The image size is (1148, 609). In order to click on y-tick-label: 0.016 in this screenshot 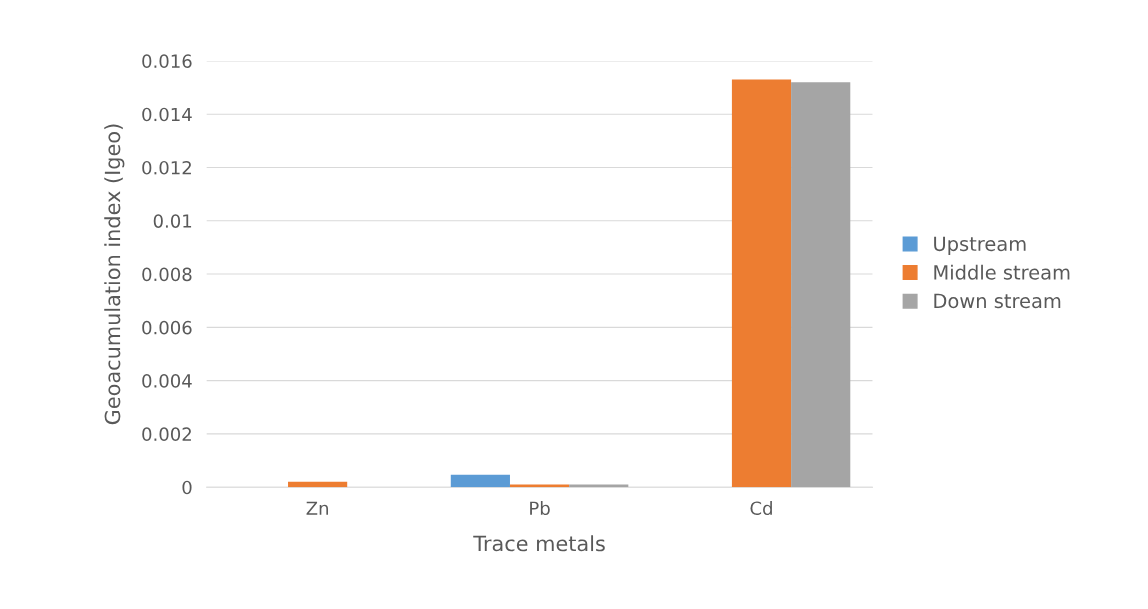, I will do `click(167, 61)`.